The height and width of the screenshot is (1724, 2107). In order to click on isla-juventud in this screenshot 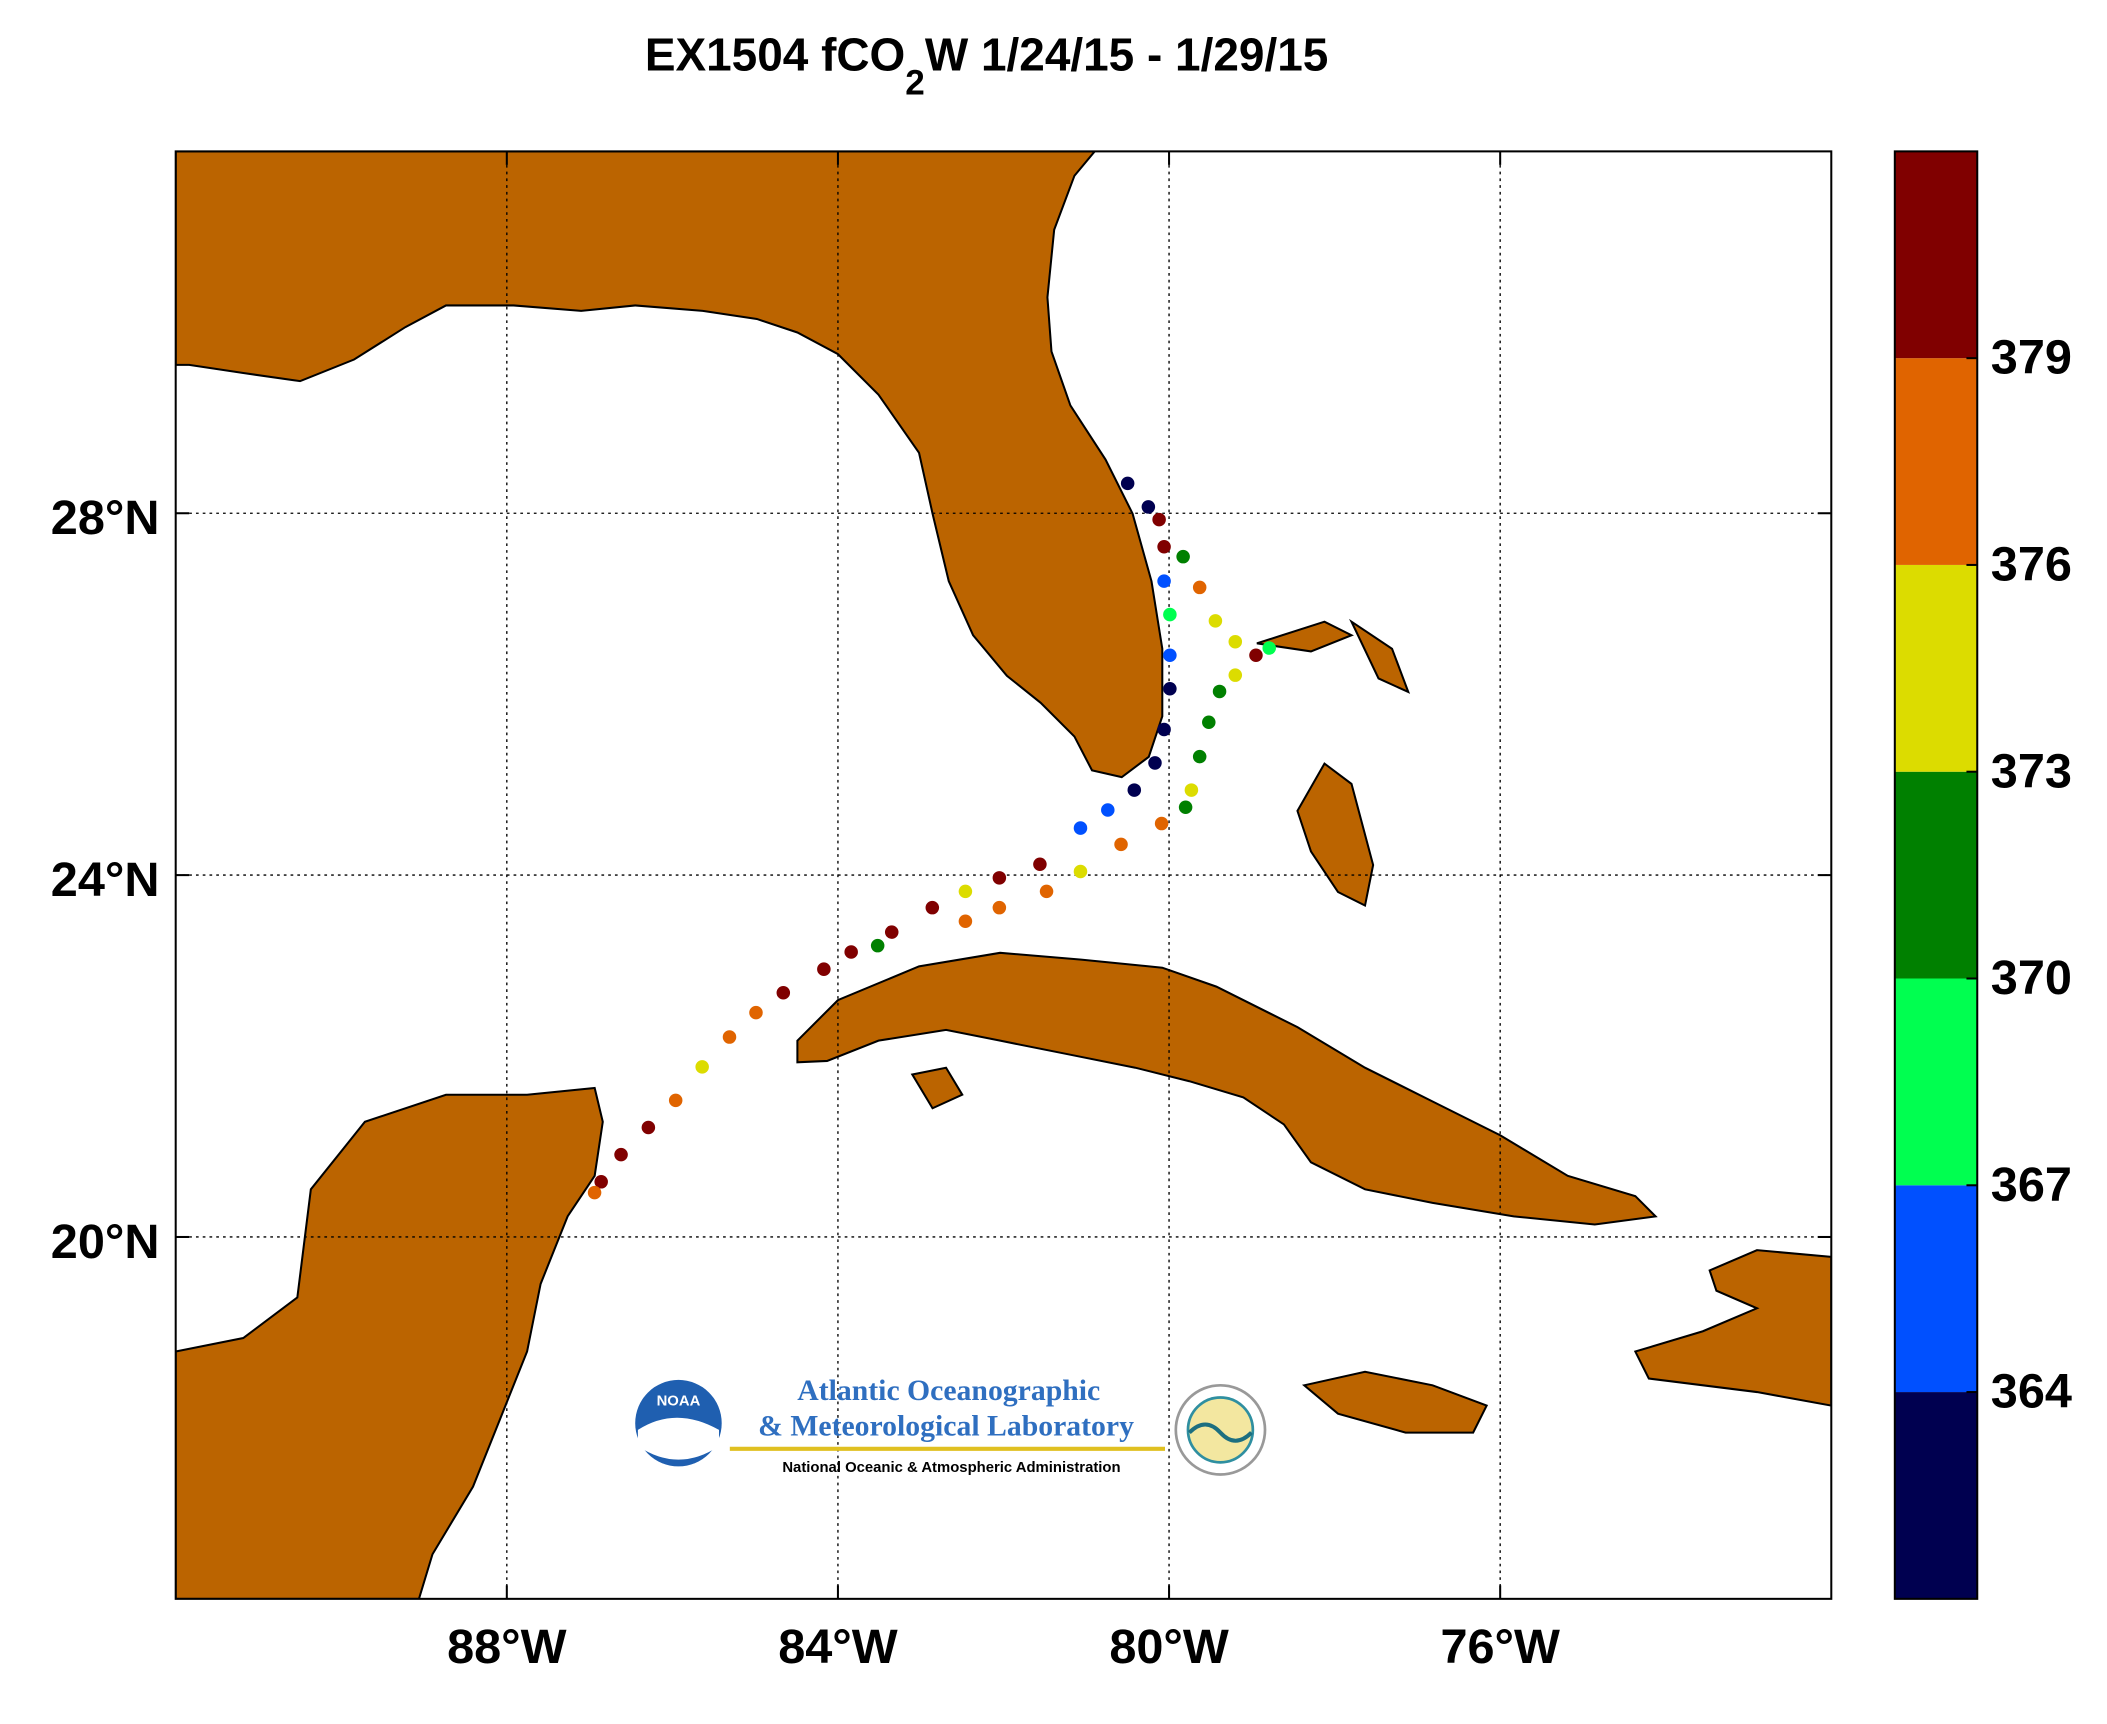, I will do `click(937, 1088)`.